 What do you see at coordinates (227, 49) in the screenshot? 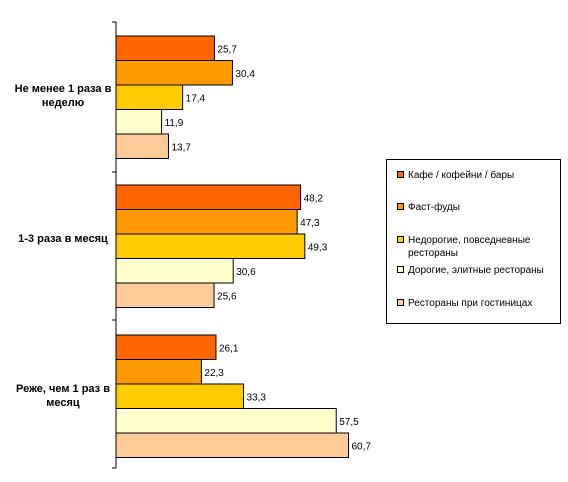
I see `value-label-1-1: 25,7` at bounding box center [227, 49].